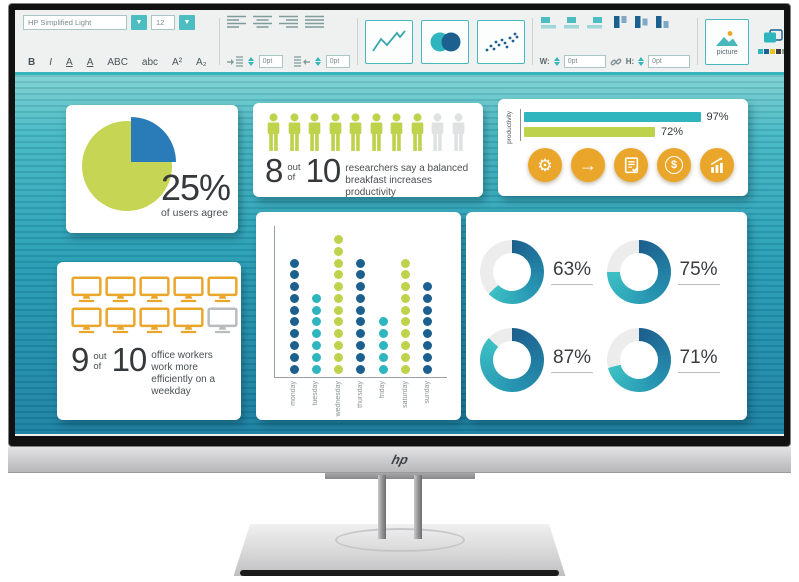 The image size is (799, 582). Describe the element at coordinates (399, 476) in the screenshot. I see `stand-mount` at that location.